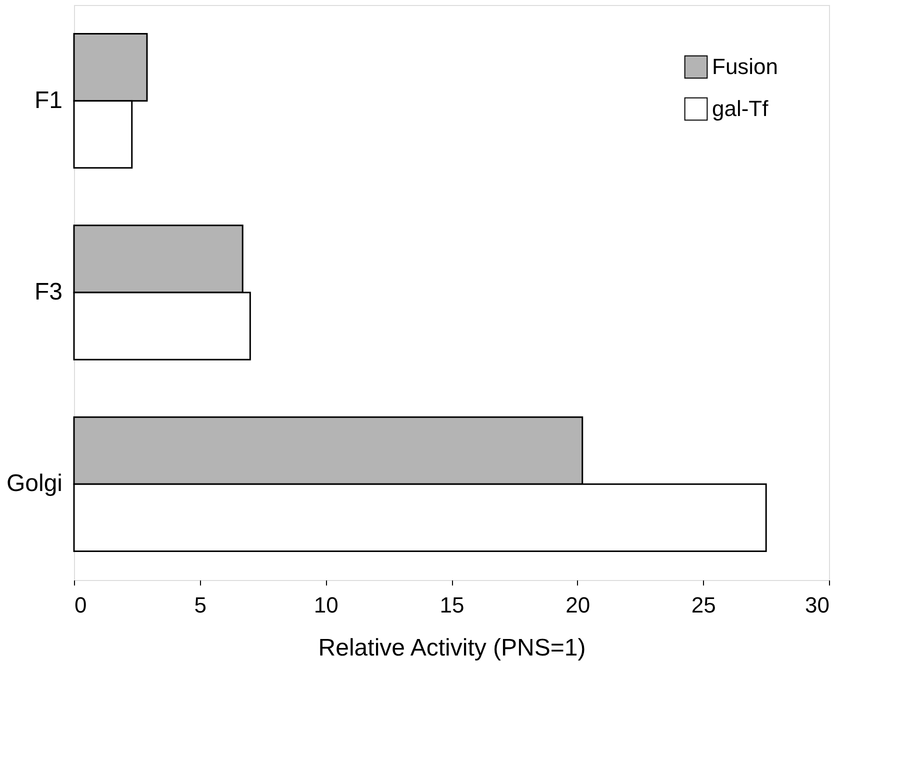 The width and height of the screenshot is (912, 760). Describe the element at coordinates (817, 605) in the screenshot. I see `x-tick-label: 30` at that location.